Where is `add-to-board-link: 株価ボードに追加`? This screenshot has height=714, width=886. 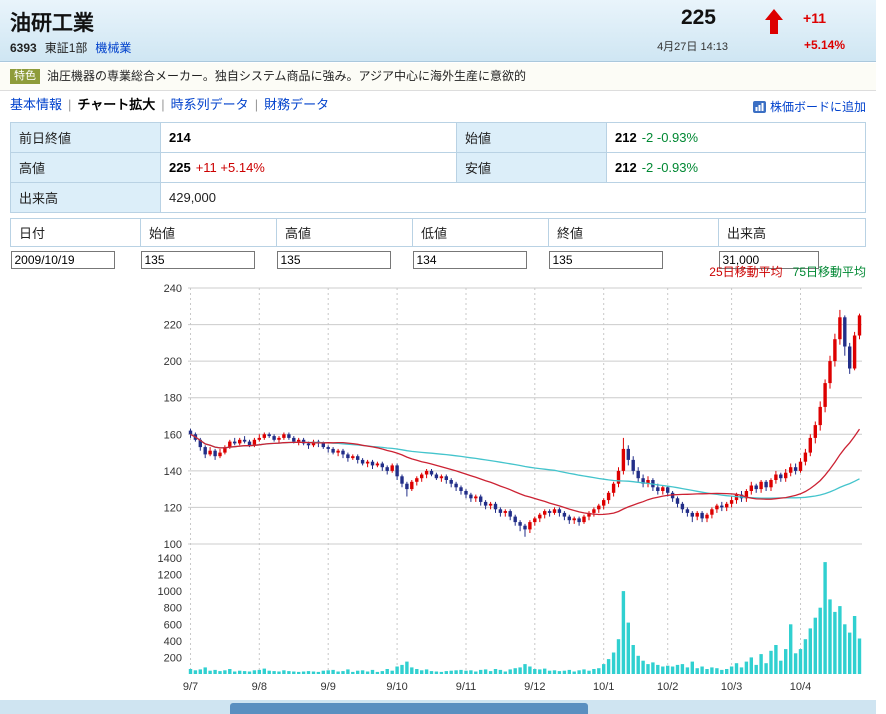
add-to-board-link: 株価ボードに追加 is located at coordinates (809, 107).